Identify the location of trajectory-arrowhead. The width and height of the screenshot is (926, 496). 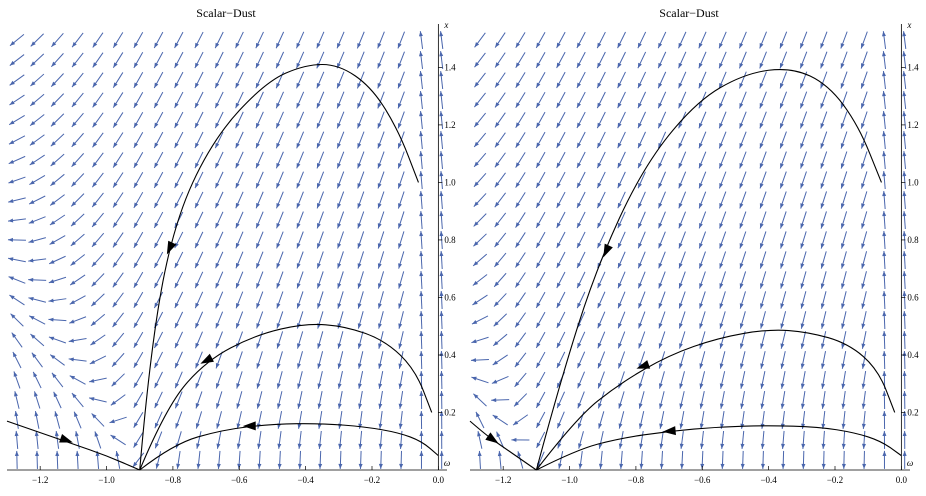
(669, 431).